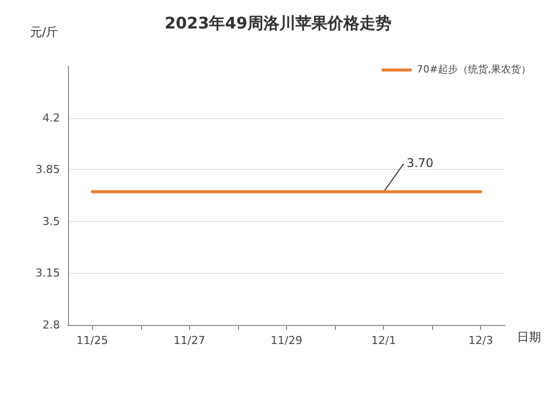 The height and width of the screenshot is (399, 556). Describe the element at coordinates (48, 169) in the screenshot. I see `y-tick-label: 3.85` at that location.